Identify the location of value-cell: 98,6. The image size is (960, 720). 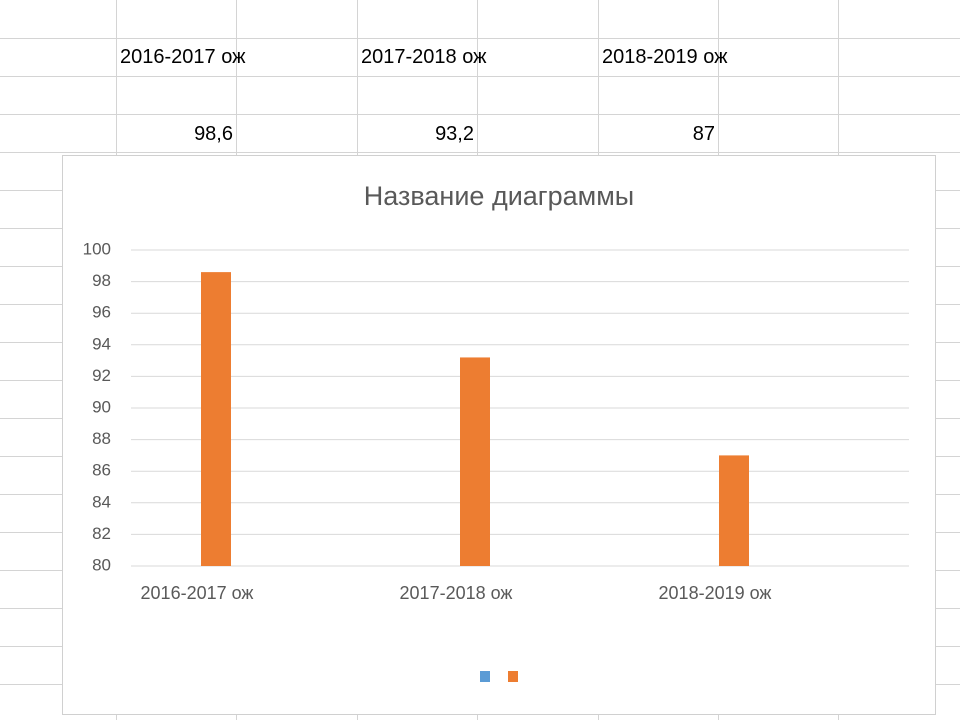
(213, 134).